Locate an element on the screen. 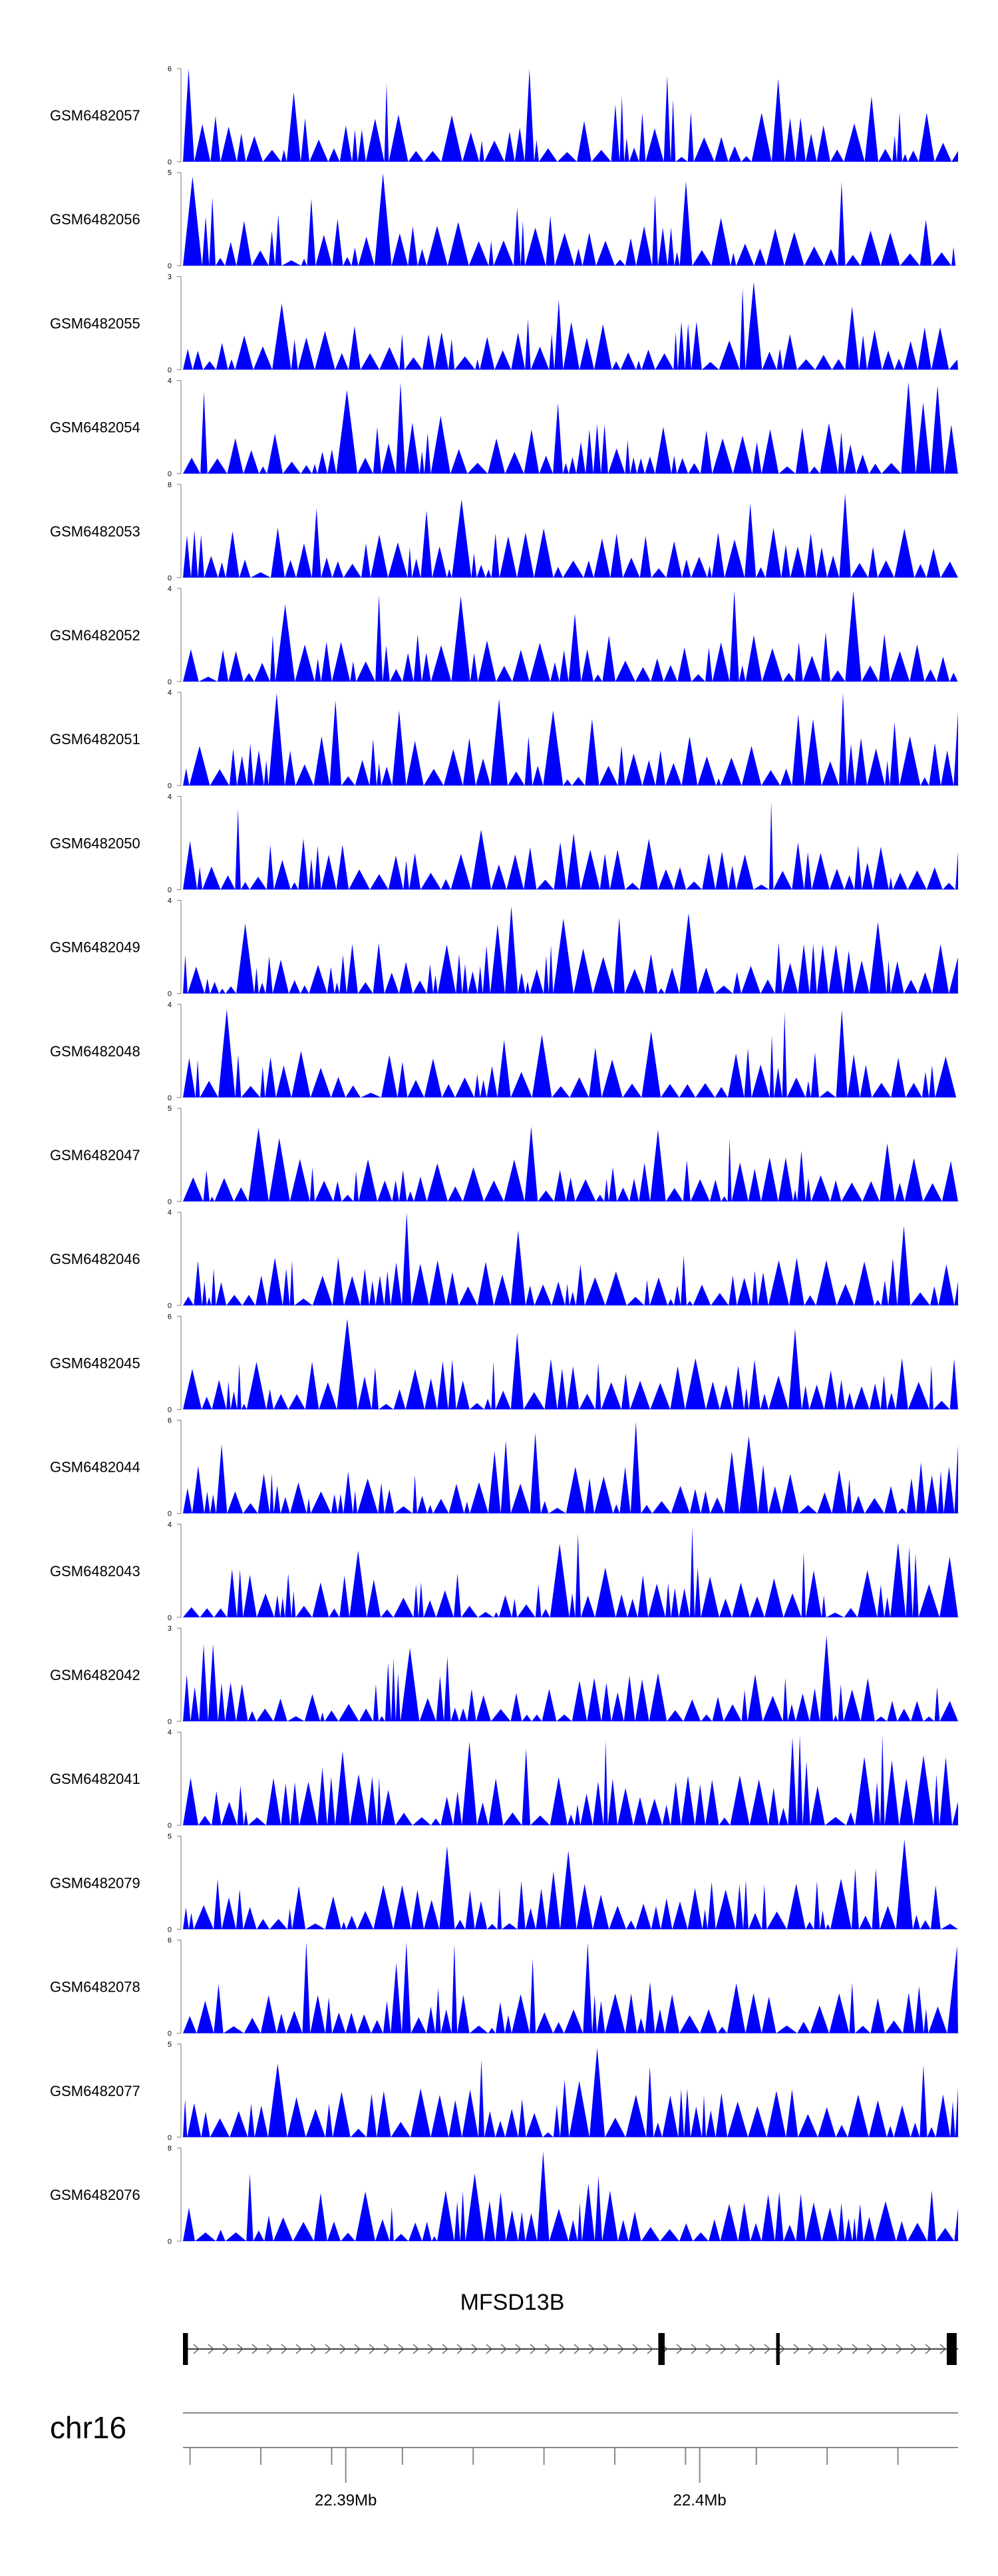 The height and width of the screenshot is (2576, 998). gene-exons is located at coordinates (570, 2349).